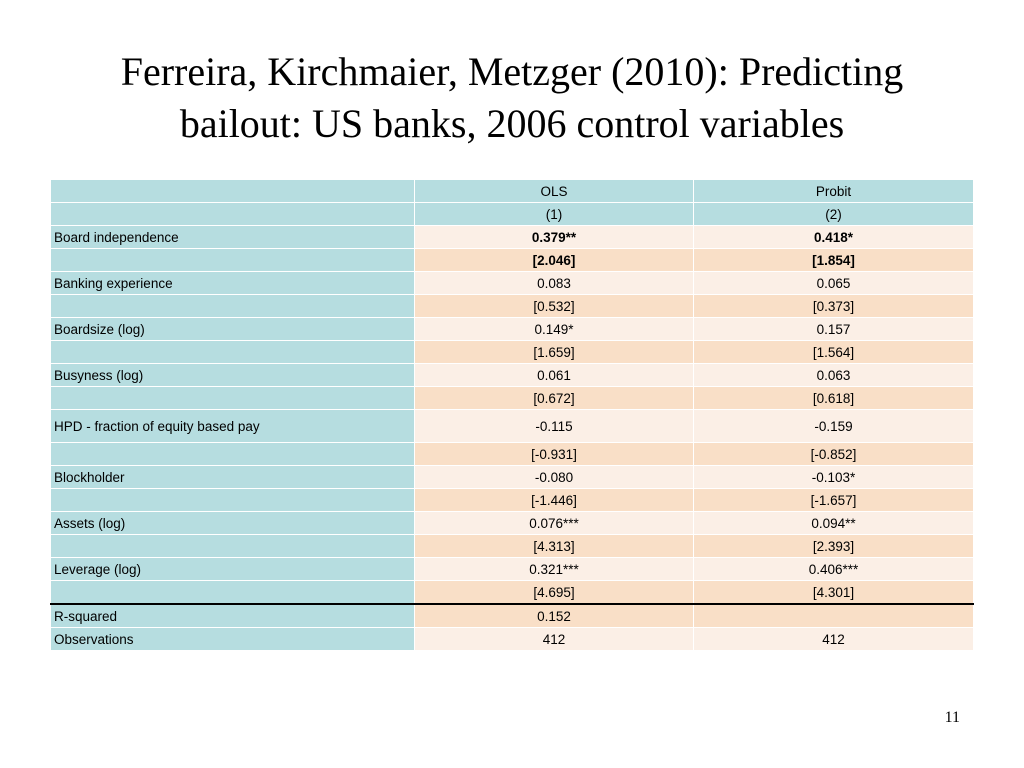  What do you see at coordinates (554, 375) in the screenshot?
I see `ols-coefficient: 0.061` at bounding box center [554, 375].